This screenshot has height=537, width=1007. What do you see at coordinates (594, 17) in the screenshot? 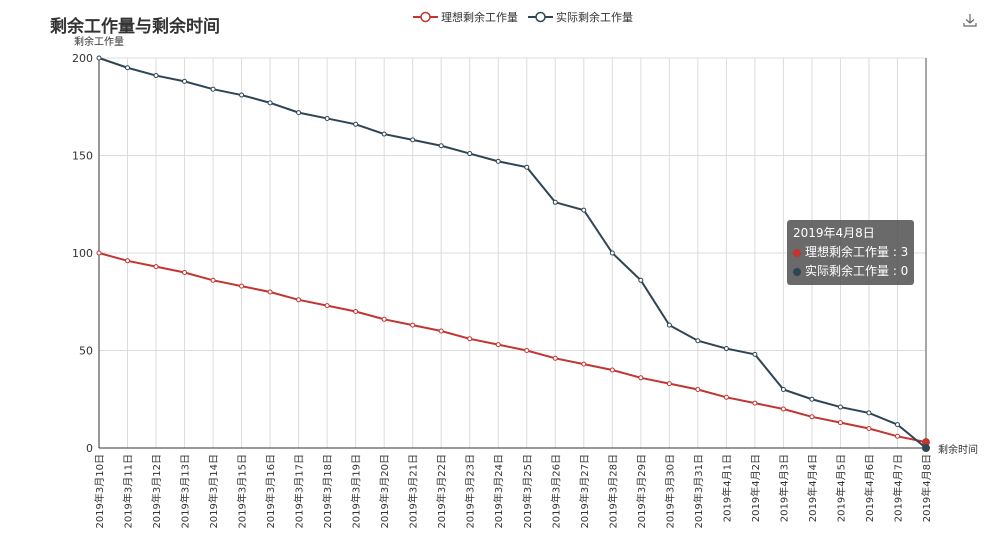
I see `legend-actual-label: 实际剩余工作量` at bounding box center [594, 17].